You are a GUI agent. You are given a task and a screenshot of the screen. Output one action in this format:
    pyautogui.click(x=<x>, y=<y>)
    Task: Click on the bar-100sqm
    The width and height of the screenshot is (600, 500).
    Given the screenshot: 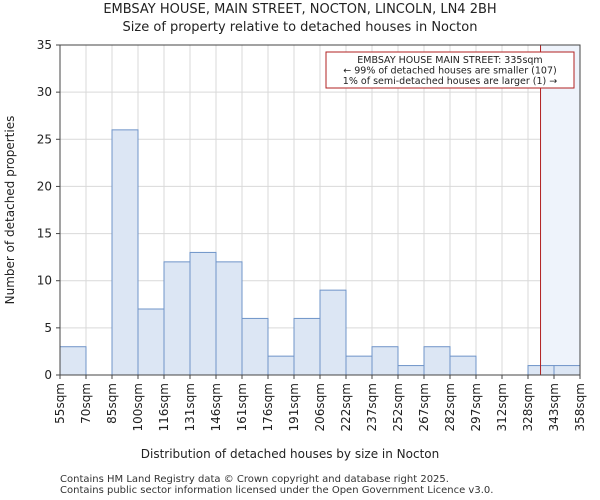 What is the action you would take?
    pyautogui.click(x=151, y=342)
    